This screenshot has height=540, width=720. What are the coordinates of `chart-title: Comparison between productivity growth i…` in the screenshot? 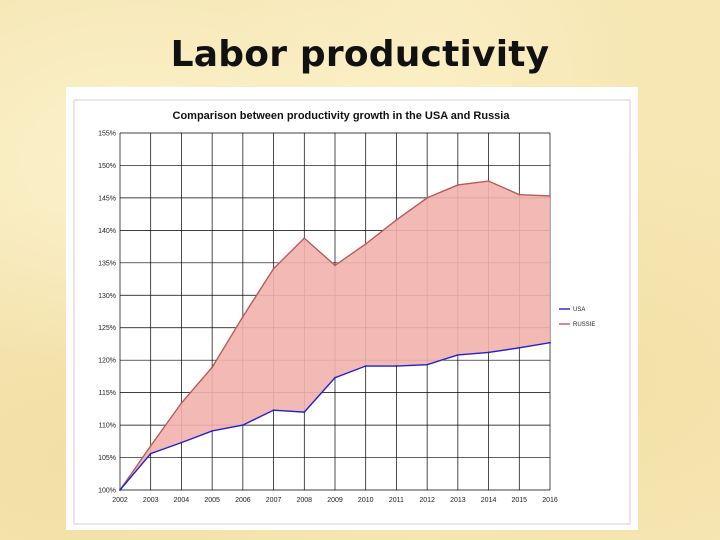 It's located at (342, 116).